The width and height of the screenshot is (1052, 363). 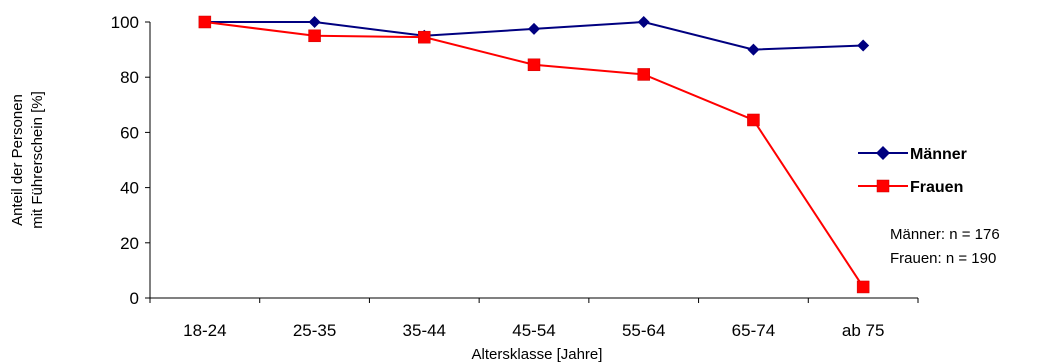 What do you see at coordinates (912, 171) in the screenshot?
I see `legend: Männer Frauen` at bounding box center [912, 171].